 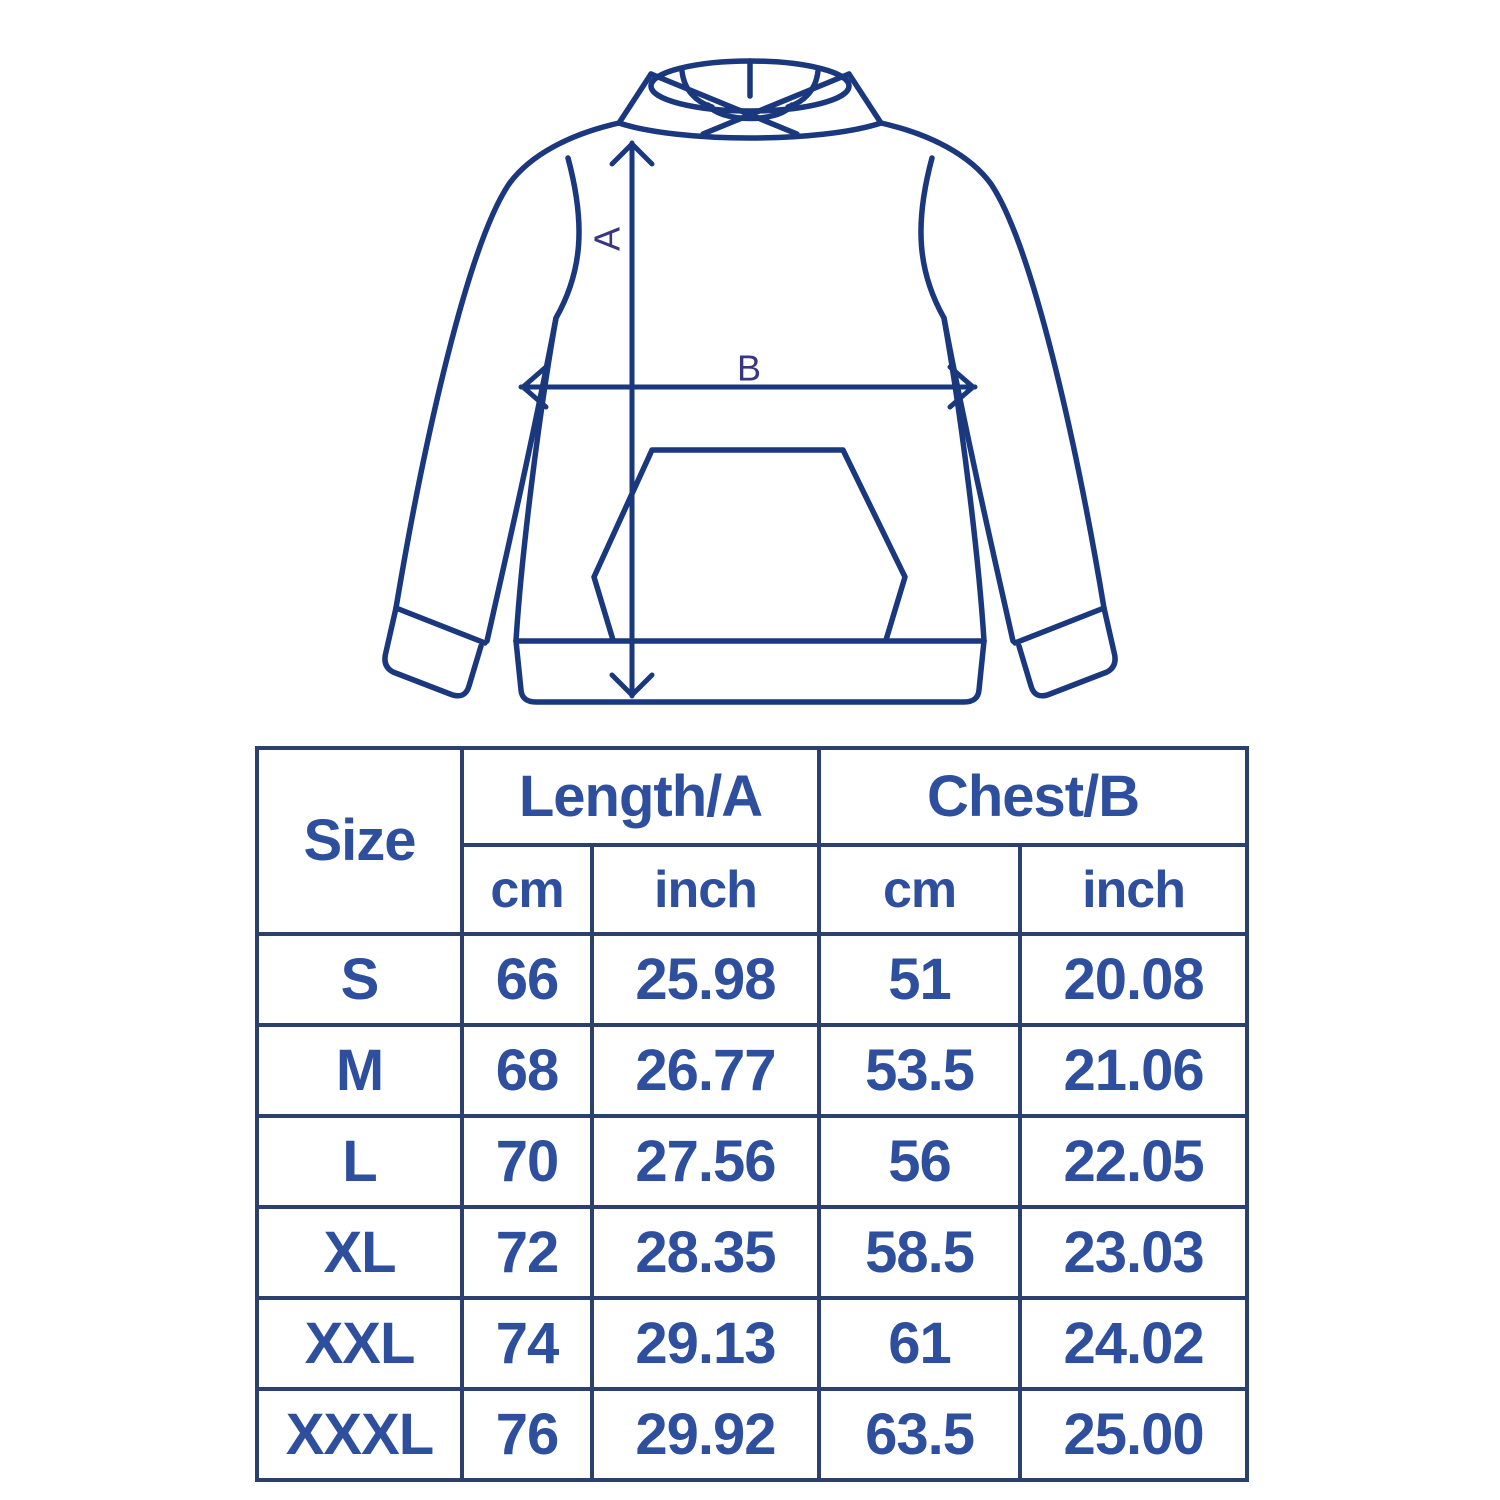 What do you see at coordinates (920, 1161) in the screenshot?
I see `chest-cm-cell: 56` at bounding box center [920, 1161].